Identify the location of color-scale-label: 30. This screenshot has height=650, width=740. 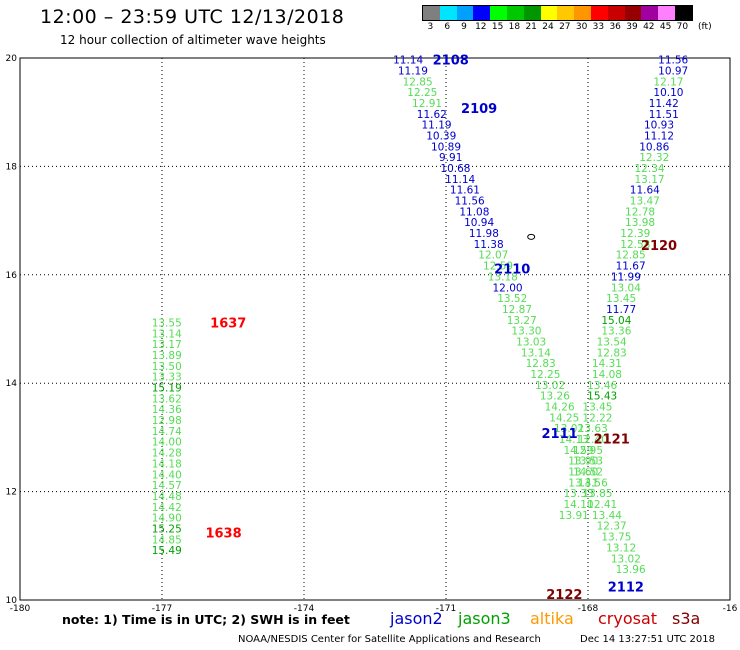
(581, 27).